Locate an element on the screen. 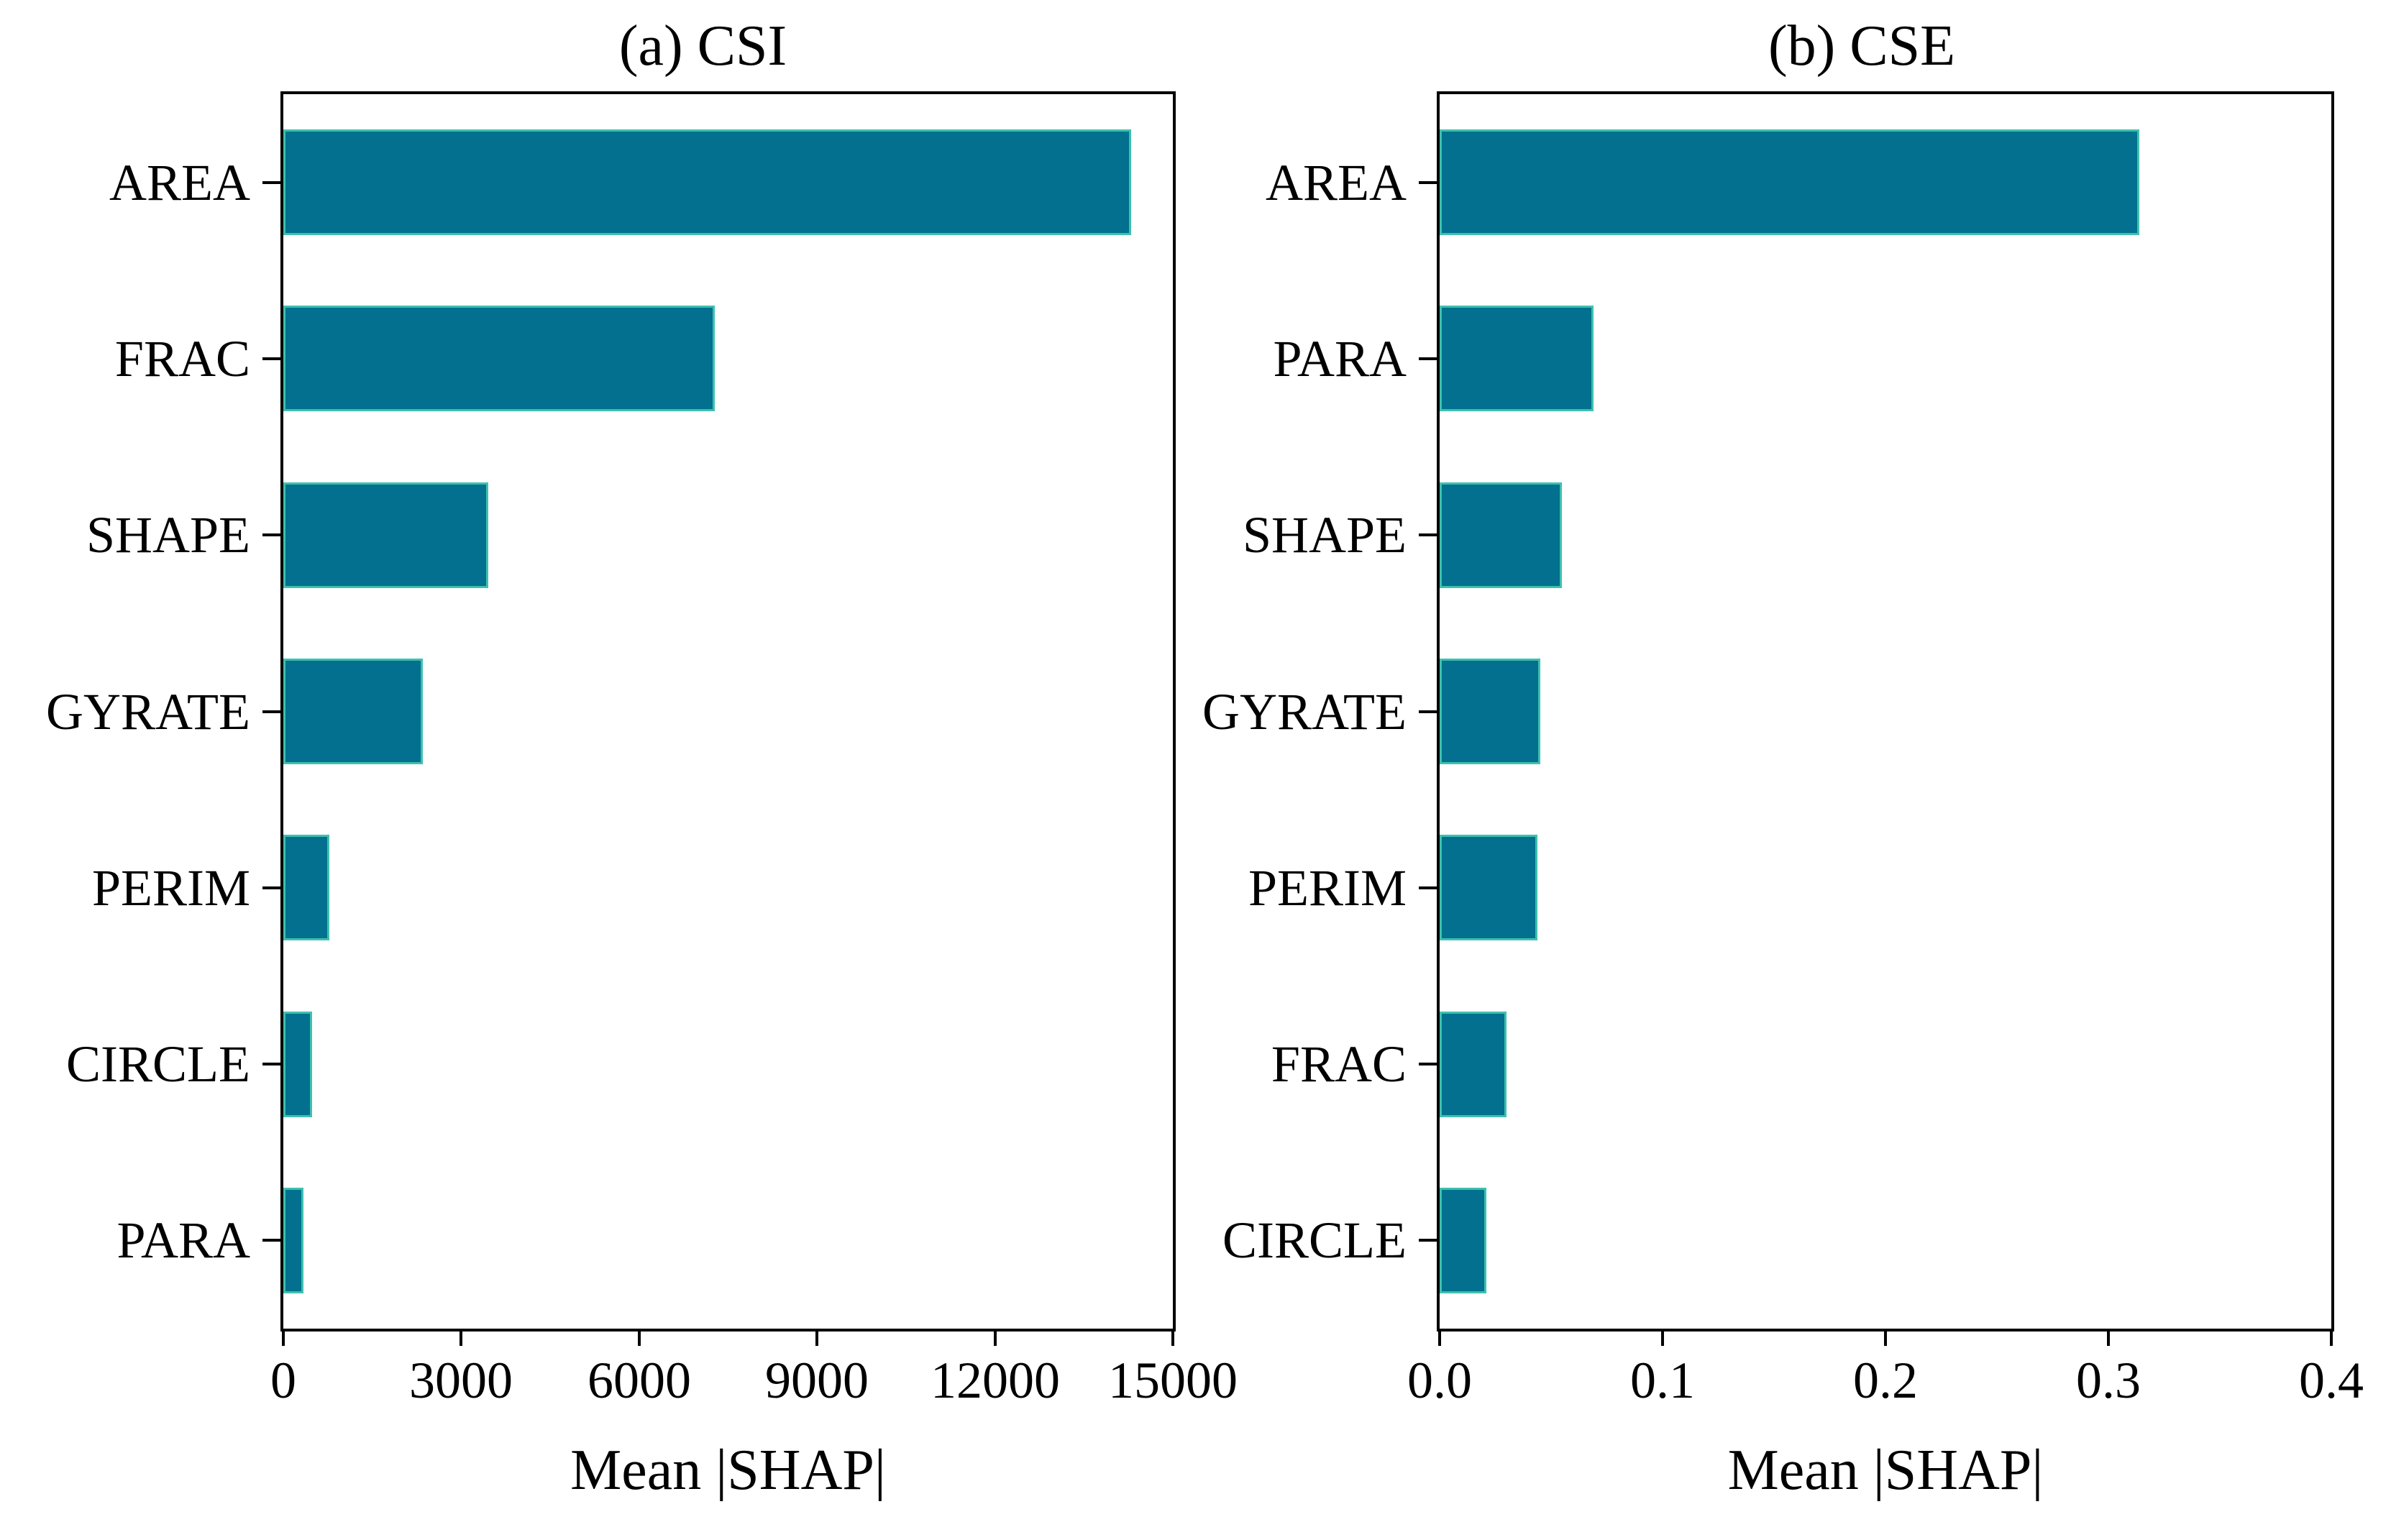 Image resolution: width=2391 pixels, height=1540 pixels. x-tick-label-0.0: 0.0 is located at coordinates (1439, 1380).